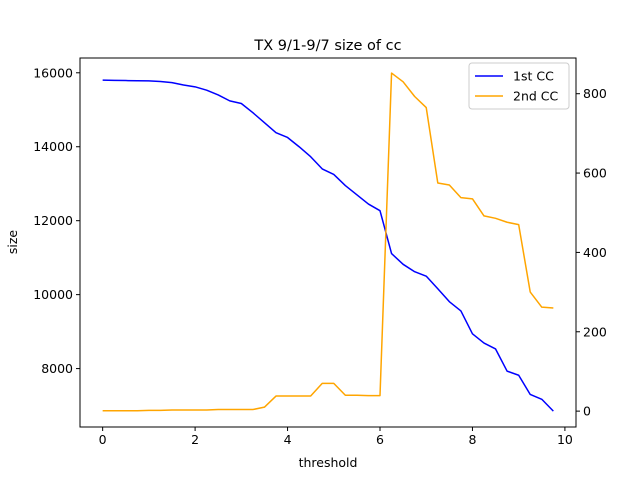 The height and width of the screenshot is (480, 640). What do you see at coordinates (53, 146) in the screenshot?
I see `y-tick-label: 14000` at bounding box center [53, 146].